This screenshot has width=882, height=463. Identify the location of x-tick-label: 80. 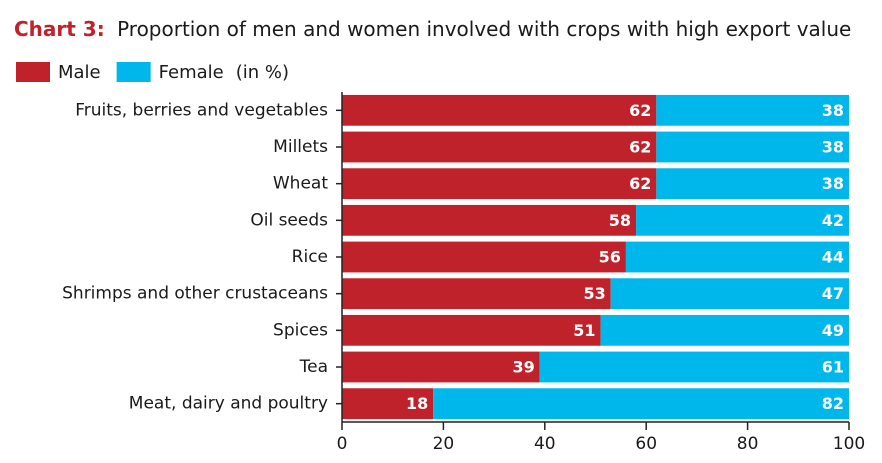
(748, 444).